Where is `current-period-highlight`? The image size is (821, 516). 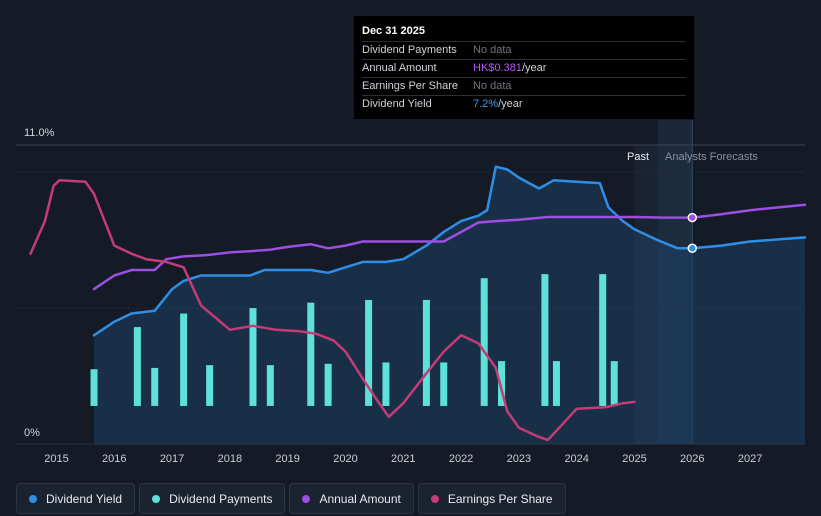
current-period-highlight is located at coordinates (675, 282).